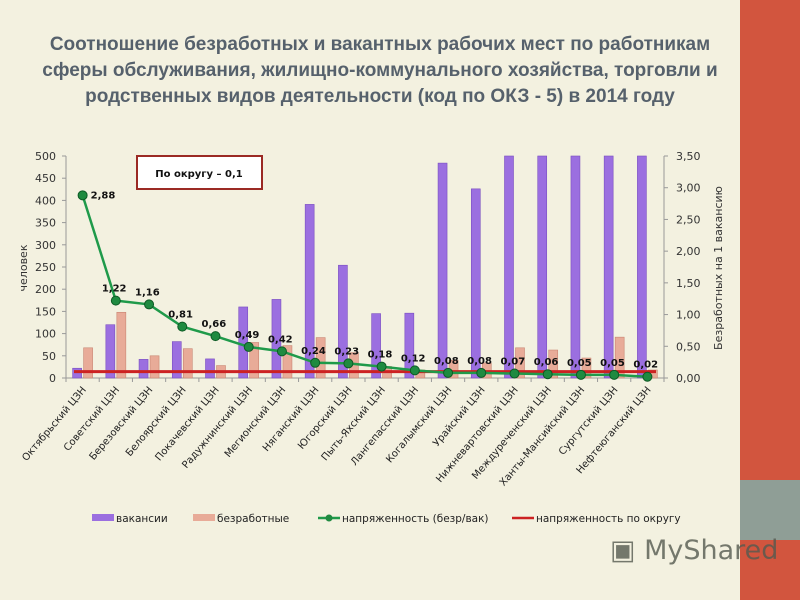  What do you see at coordinates (45, 223) in the screenshot?
I see `y-tick-label: 350` at bounding box center [45, 223].